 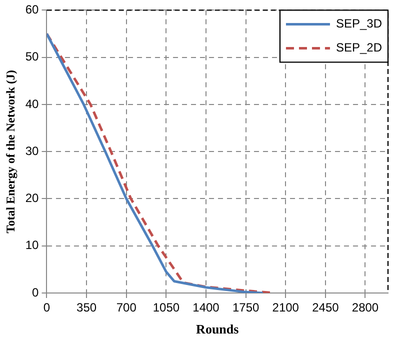 What do you see at coordinates (32, 57) in the screenshot?
I see `y-tick-label: 50` at bounding box center [32, 57].